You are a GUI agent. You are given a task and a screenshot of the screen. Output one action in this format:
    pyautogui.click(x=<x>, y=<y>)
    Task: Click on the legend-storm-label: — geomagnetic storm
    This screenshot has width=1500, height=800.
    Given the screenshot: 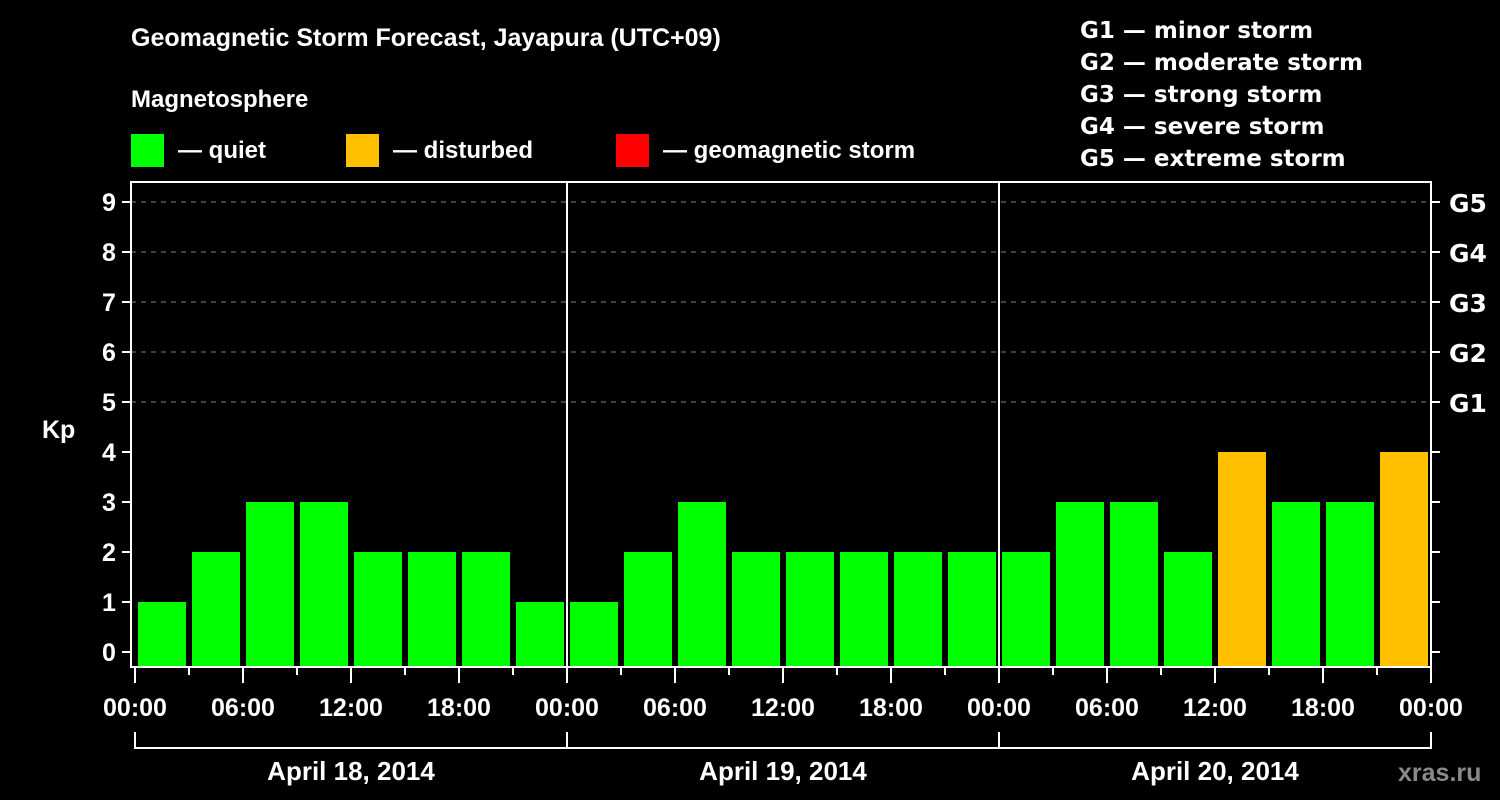 What is the action you would take?
    pyautogui.click(x=789, y=150)
    